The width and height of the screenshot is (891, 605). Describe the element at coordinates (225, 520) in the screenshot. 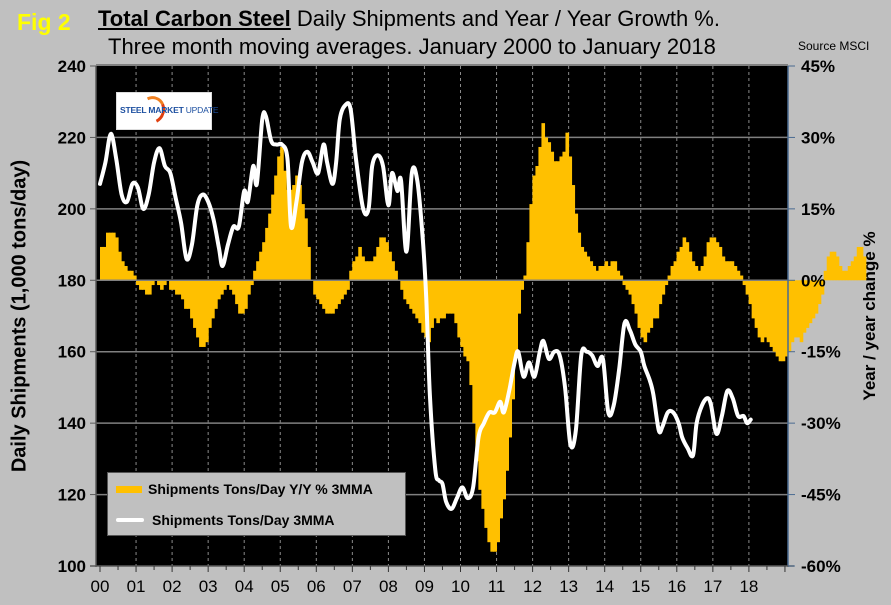

I see `legend-entry-line: Shipments Tons/Day 3MMA` at that location.